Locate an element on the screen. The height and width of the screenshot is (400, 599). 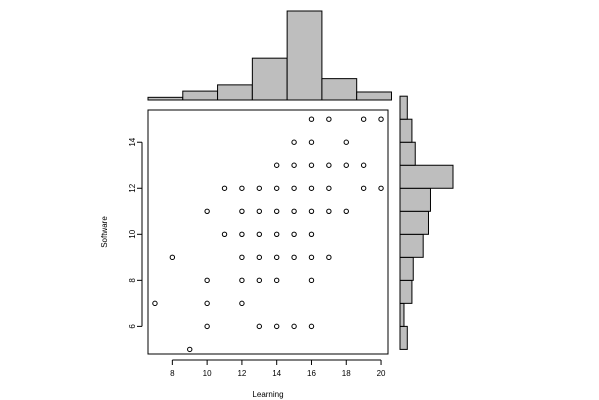
x-axis: 8 10 12 14 16 18 20 is located at coordinates (278, 368).